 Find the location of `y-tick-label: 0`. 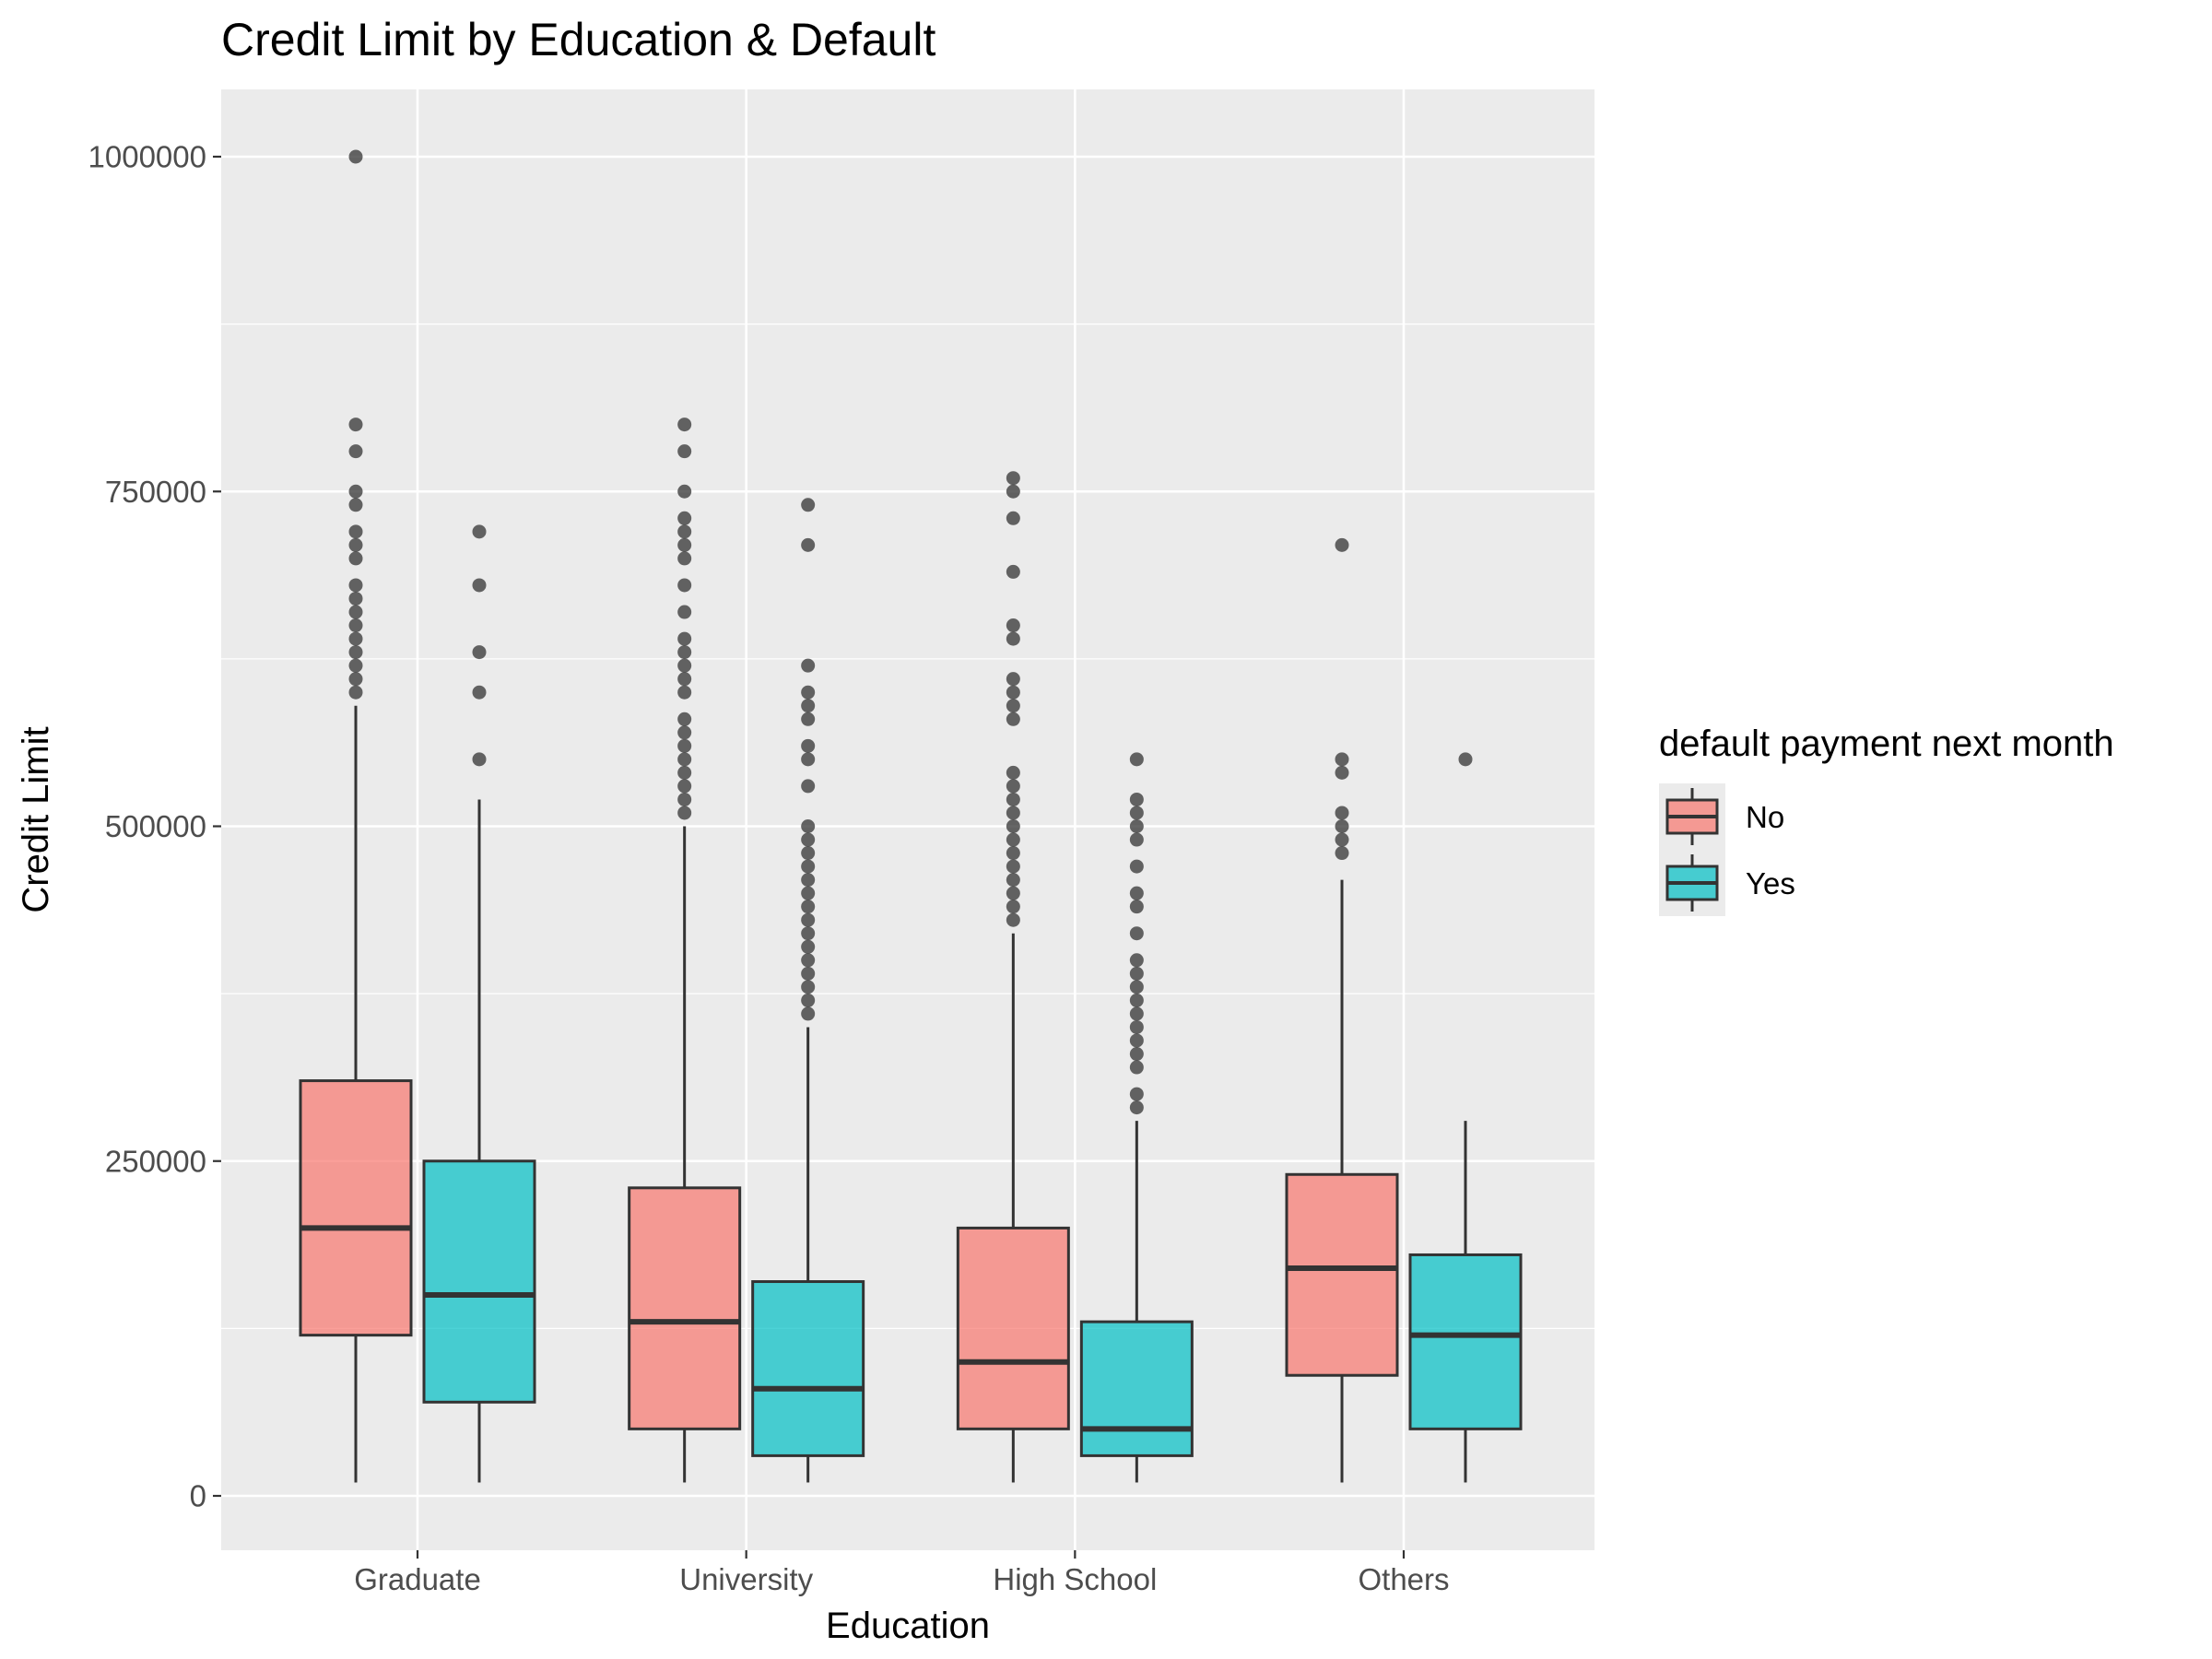

y-tick-label: 0 is located at coordinates (198, 1496).